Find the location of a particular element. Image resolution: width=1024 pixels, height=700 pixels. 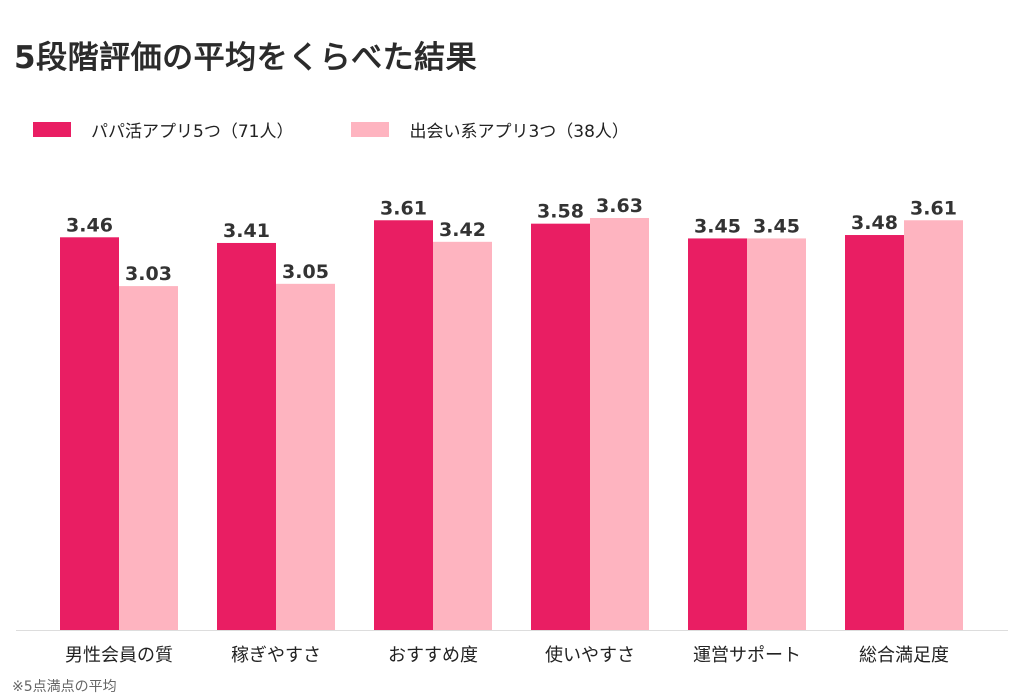

category-label-4: 使いやすさ is located at coordinates (590, 655).